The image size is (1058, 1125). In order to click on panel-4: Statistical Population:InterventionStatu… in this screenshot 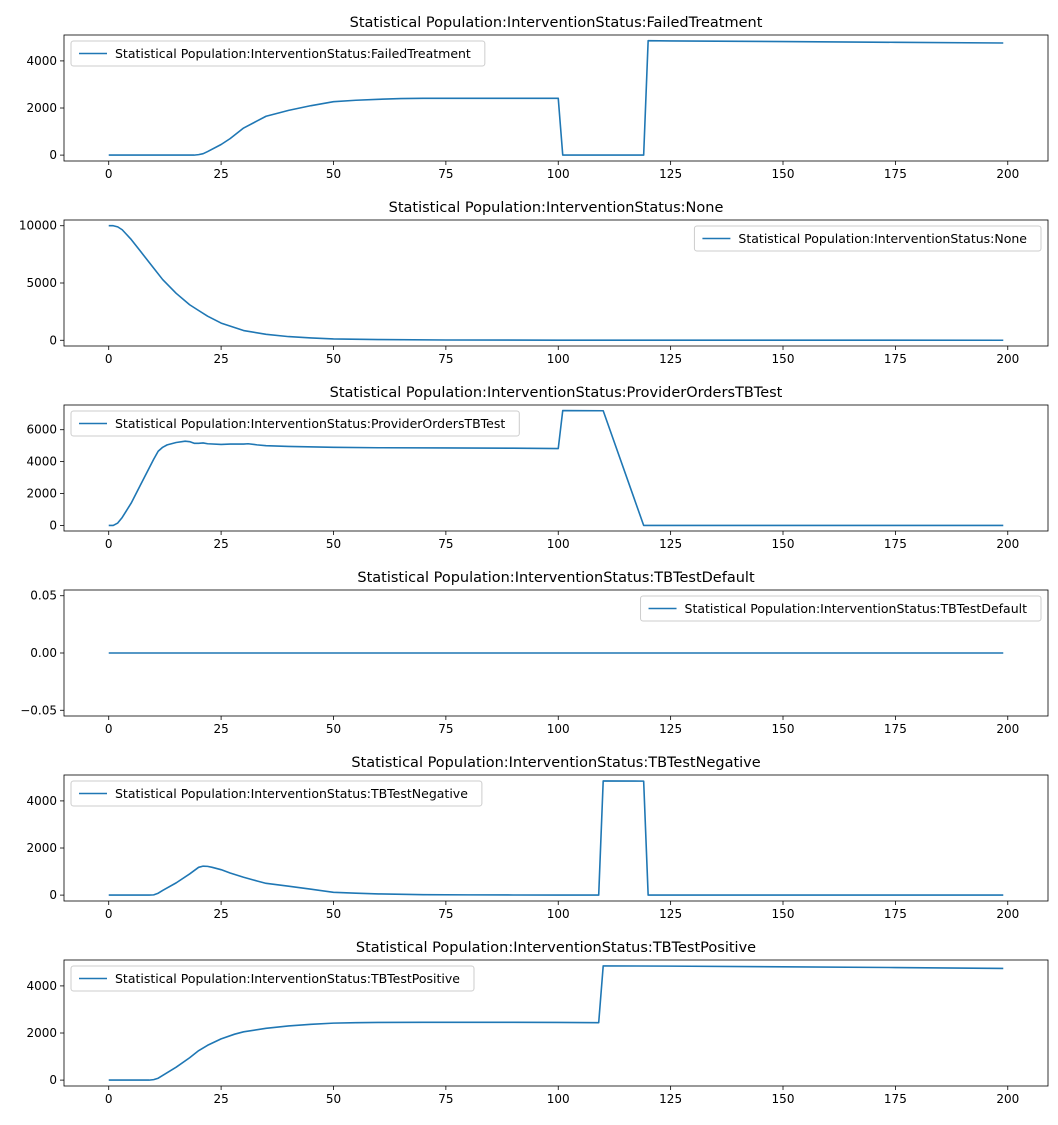, I will do `click(534, 653)`.